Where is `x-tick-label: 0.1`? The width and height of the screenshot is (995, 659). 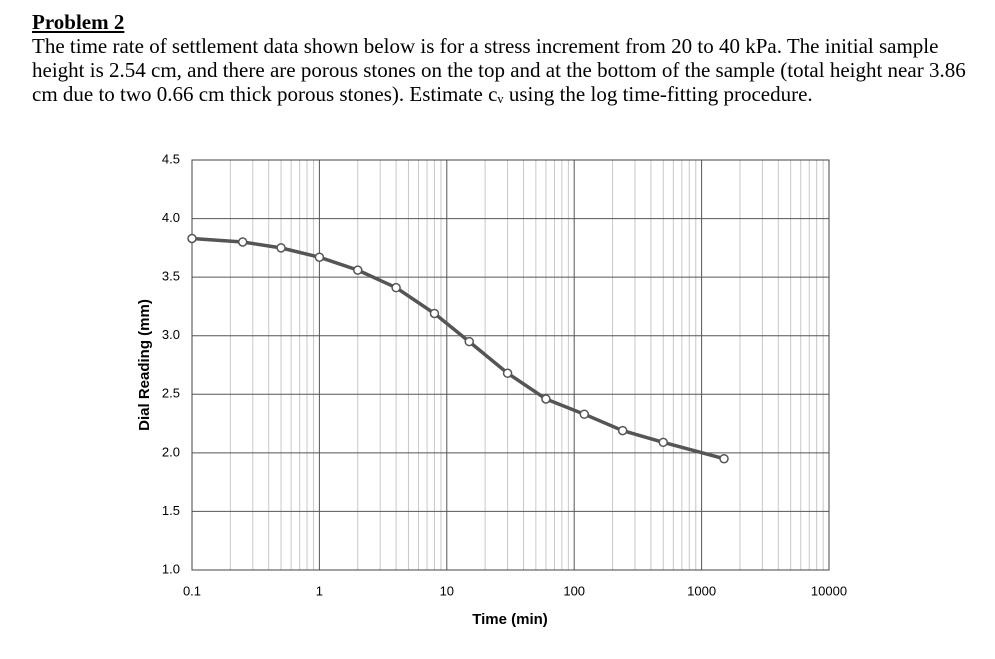 x-tick-label: 0.1 is located at coordinates (192, 590).